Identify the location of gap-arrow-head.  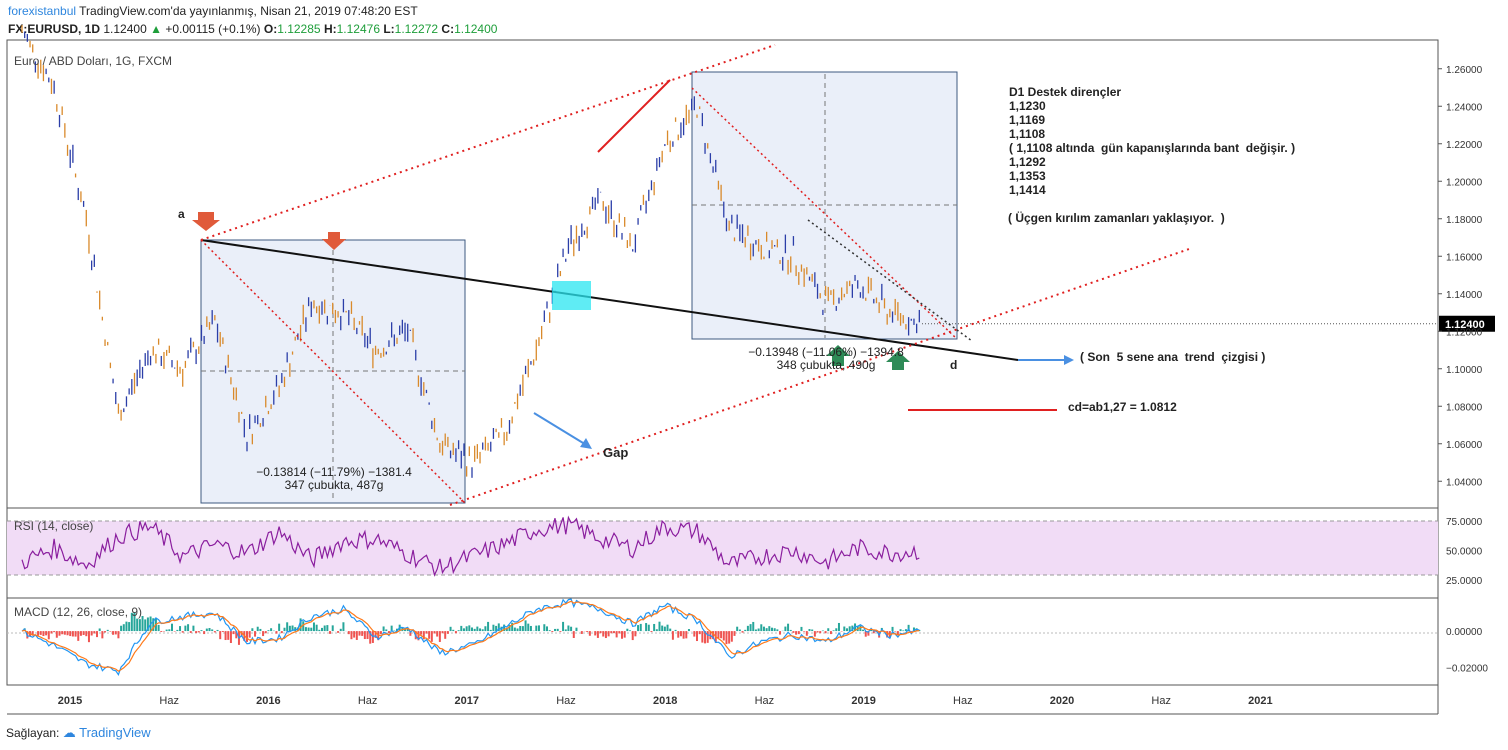
(586, 443).